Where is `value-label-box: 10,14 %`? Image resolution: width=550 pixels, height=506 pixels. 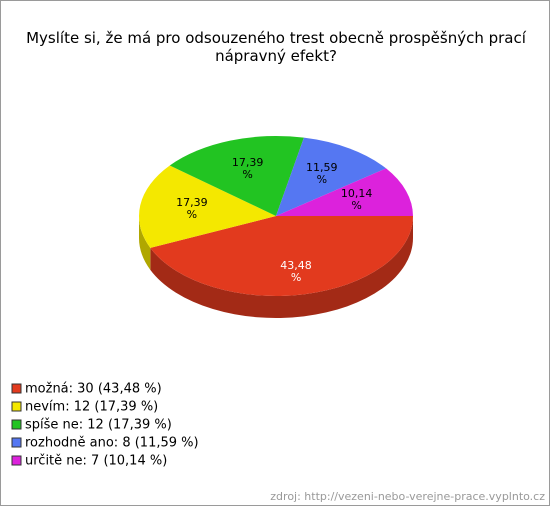
value-label-box: 10,14 % is located at coordinates (356, 200).